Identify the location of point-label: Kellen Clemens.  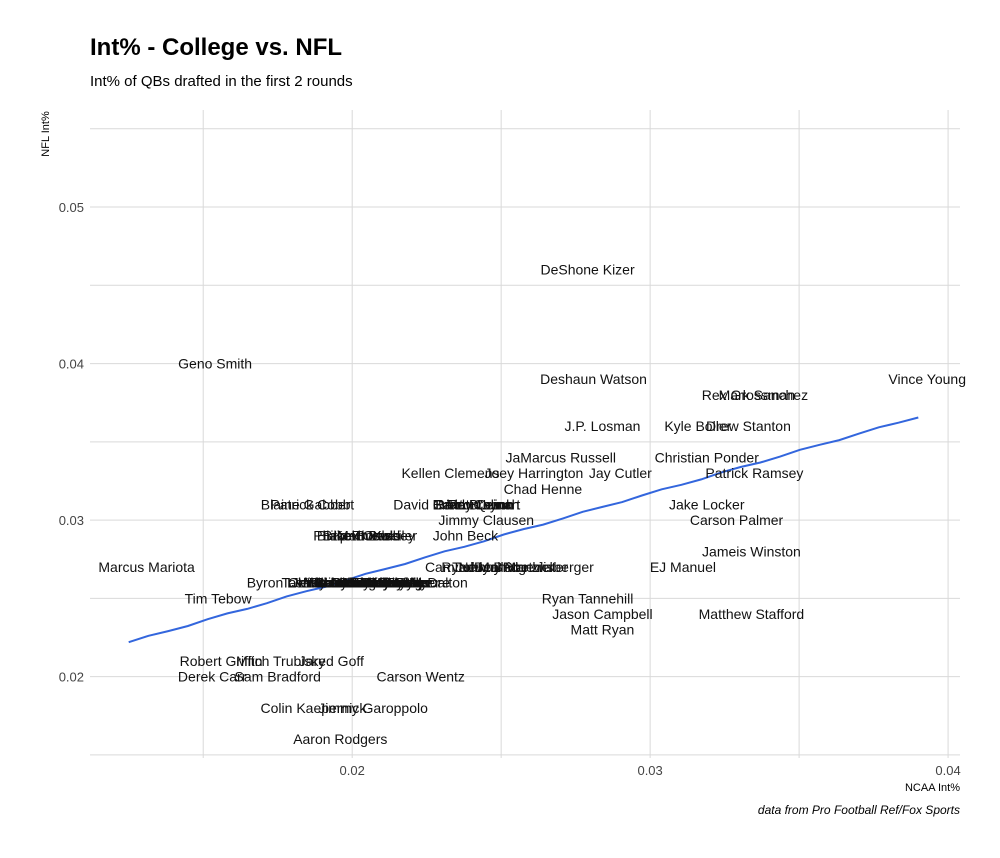
(450, 473).